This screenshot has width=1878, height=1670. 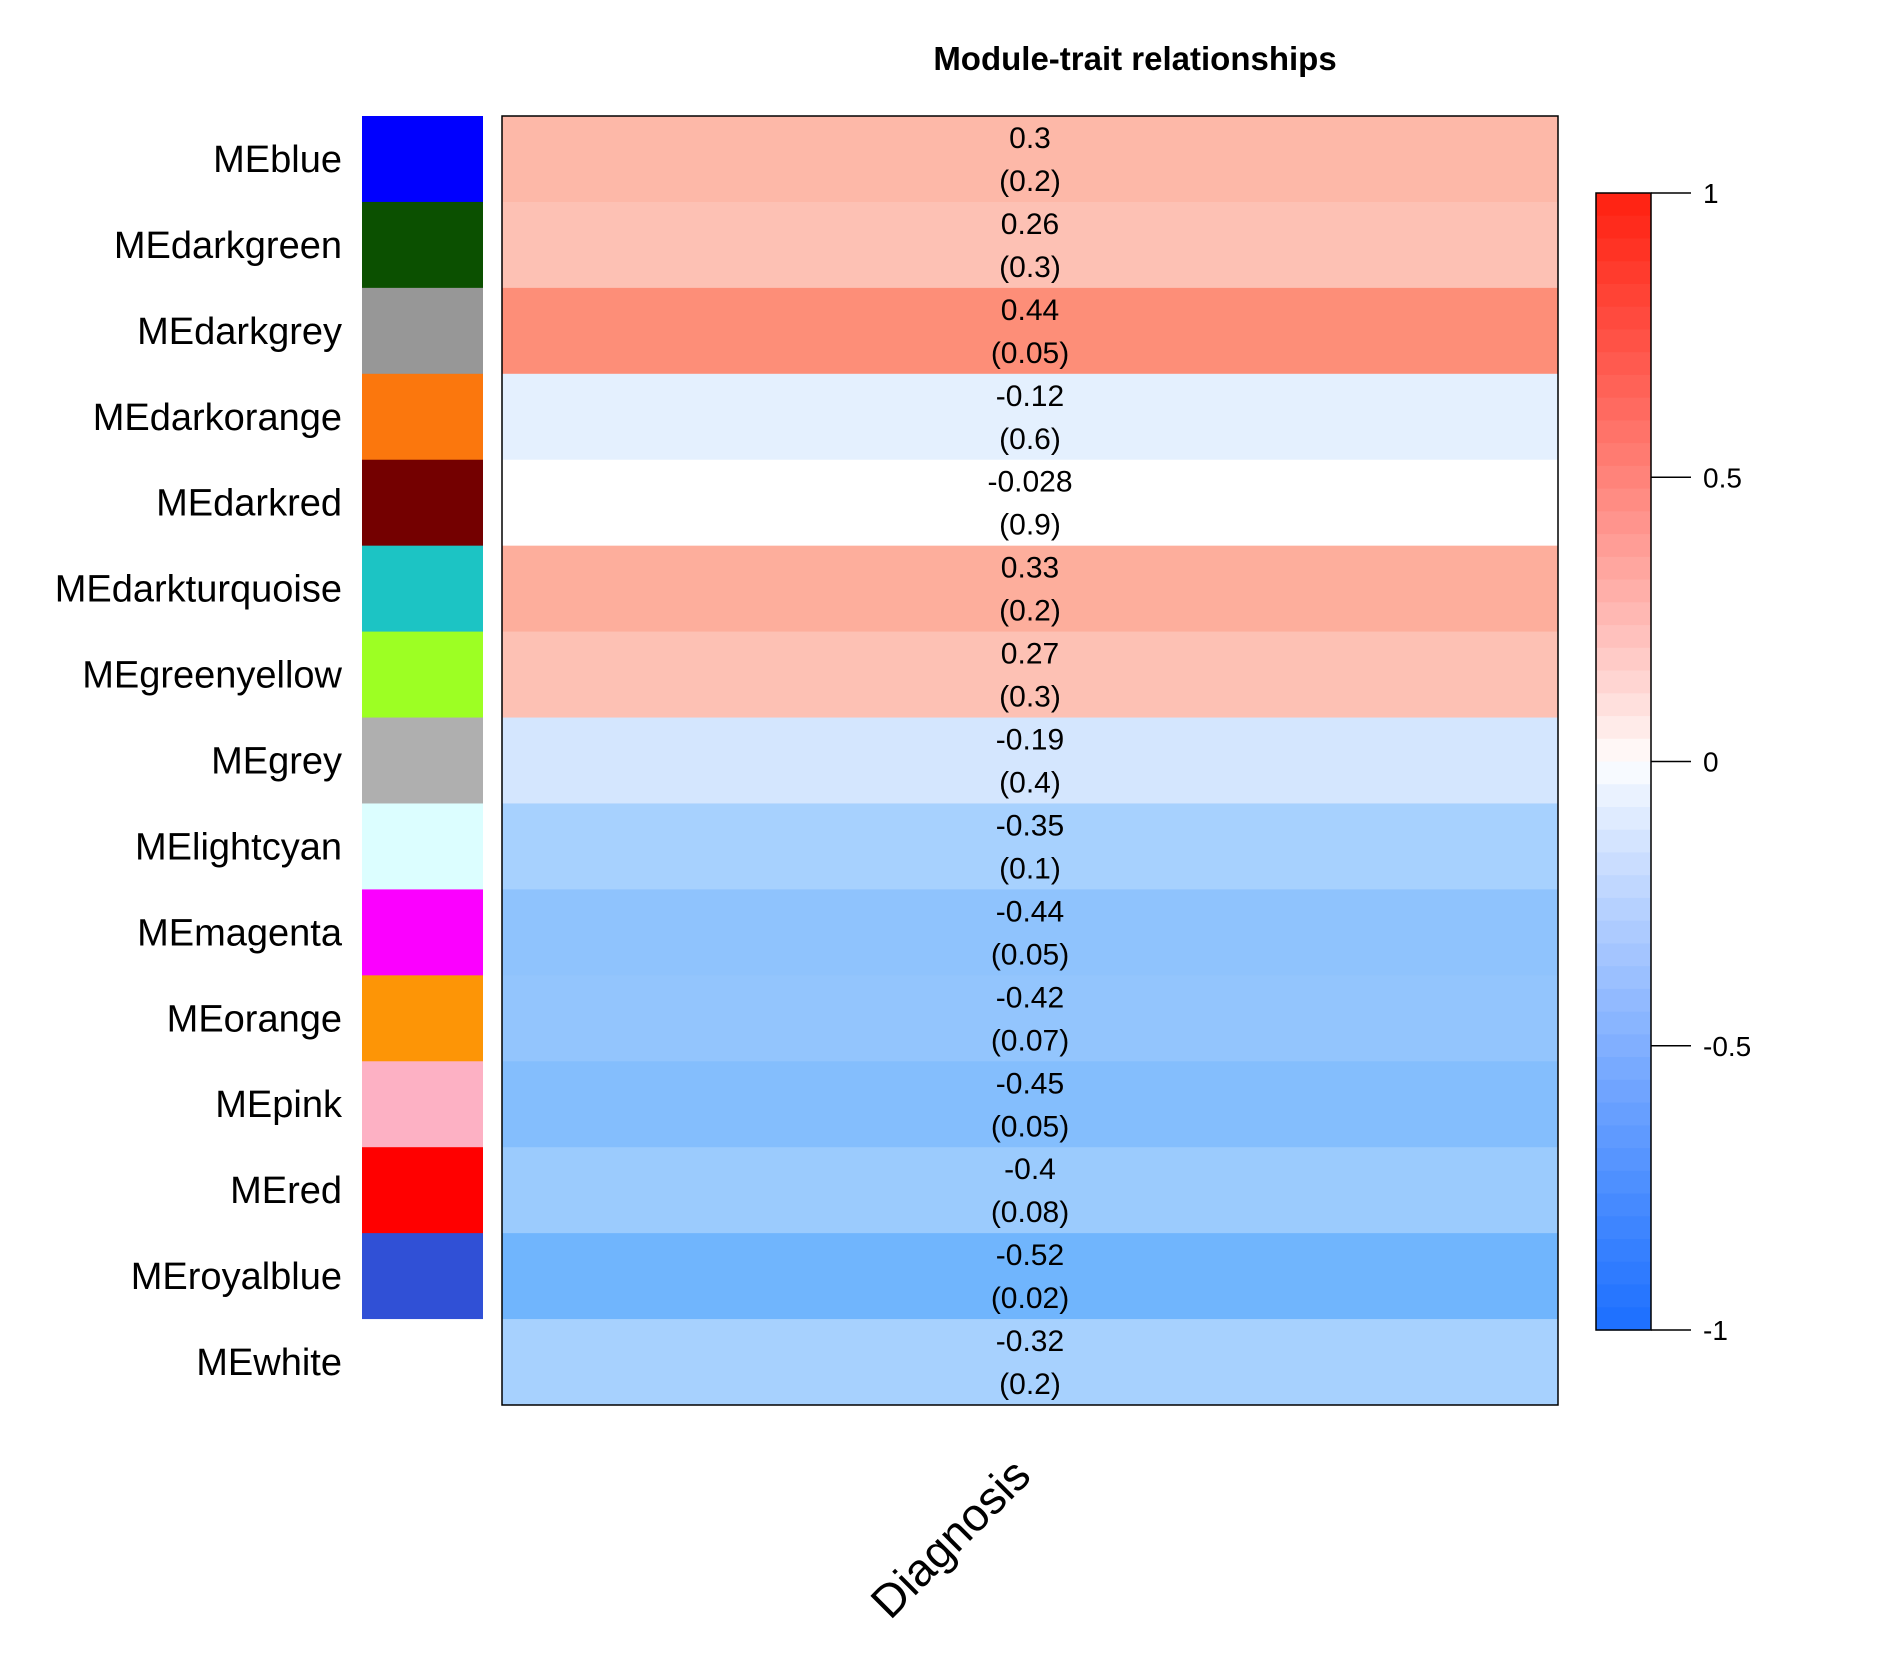 What do you see at coordinates (422, 417) in the screenshot?
I see `module-swatch-MEdarkorange` at bounding box center [422, 417].